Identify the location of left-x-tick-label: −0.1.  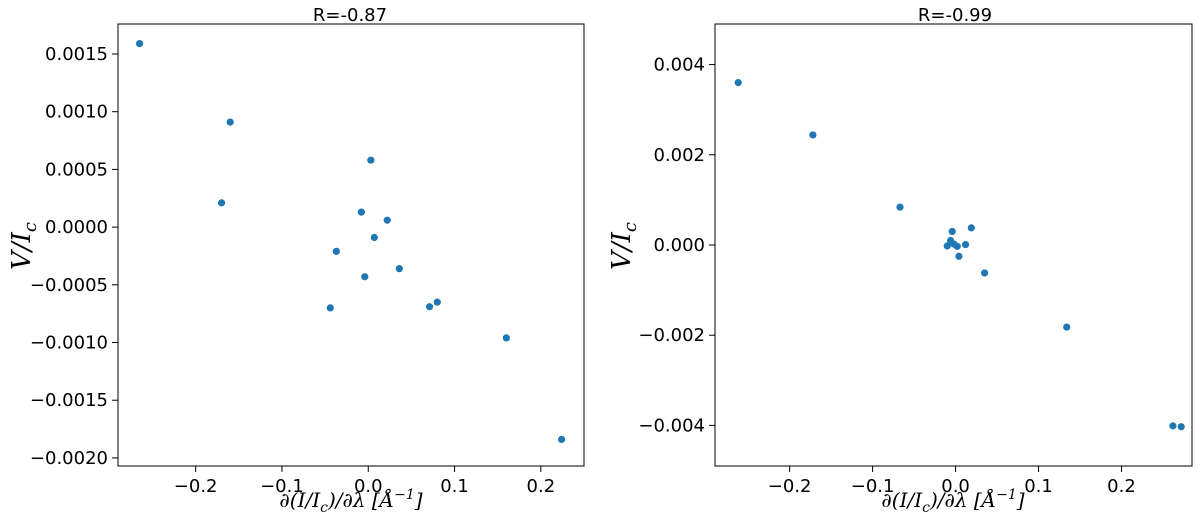
(282, 486).